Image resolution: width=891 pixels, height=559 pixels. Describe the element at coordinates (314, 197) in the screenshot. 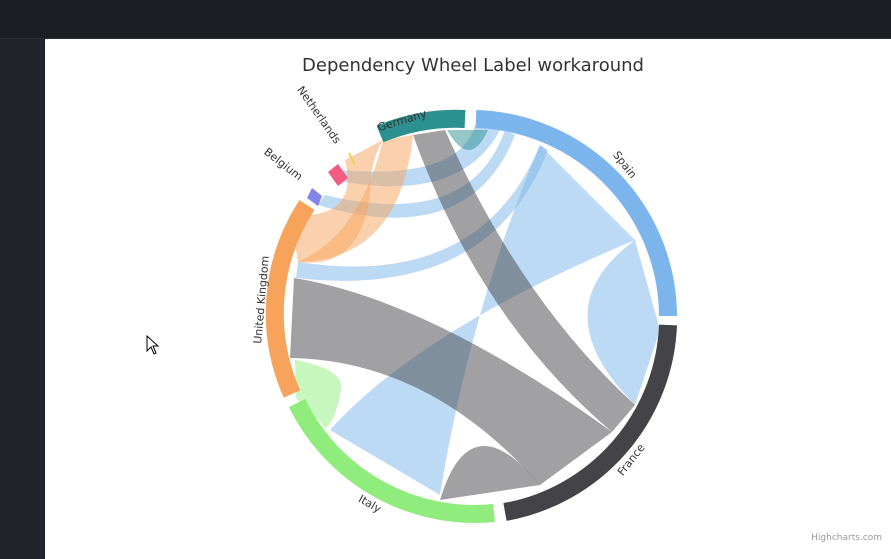

I see `node-belgium` at that location.